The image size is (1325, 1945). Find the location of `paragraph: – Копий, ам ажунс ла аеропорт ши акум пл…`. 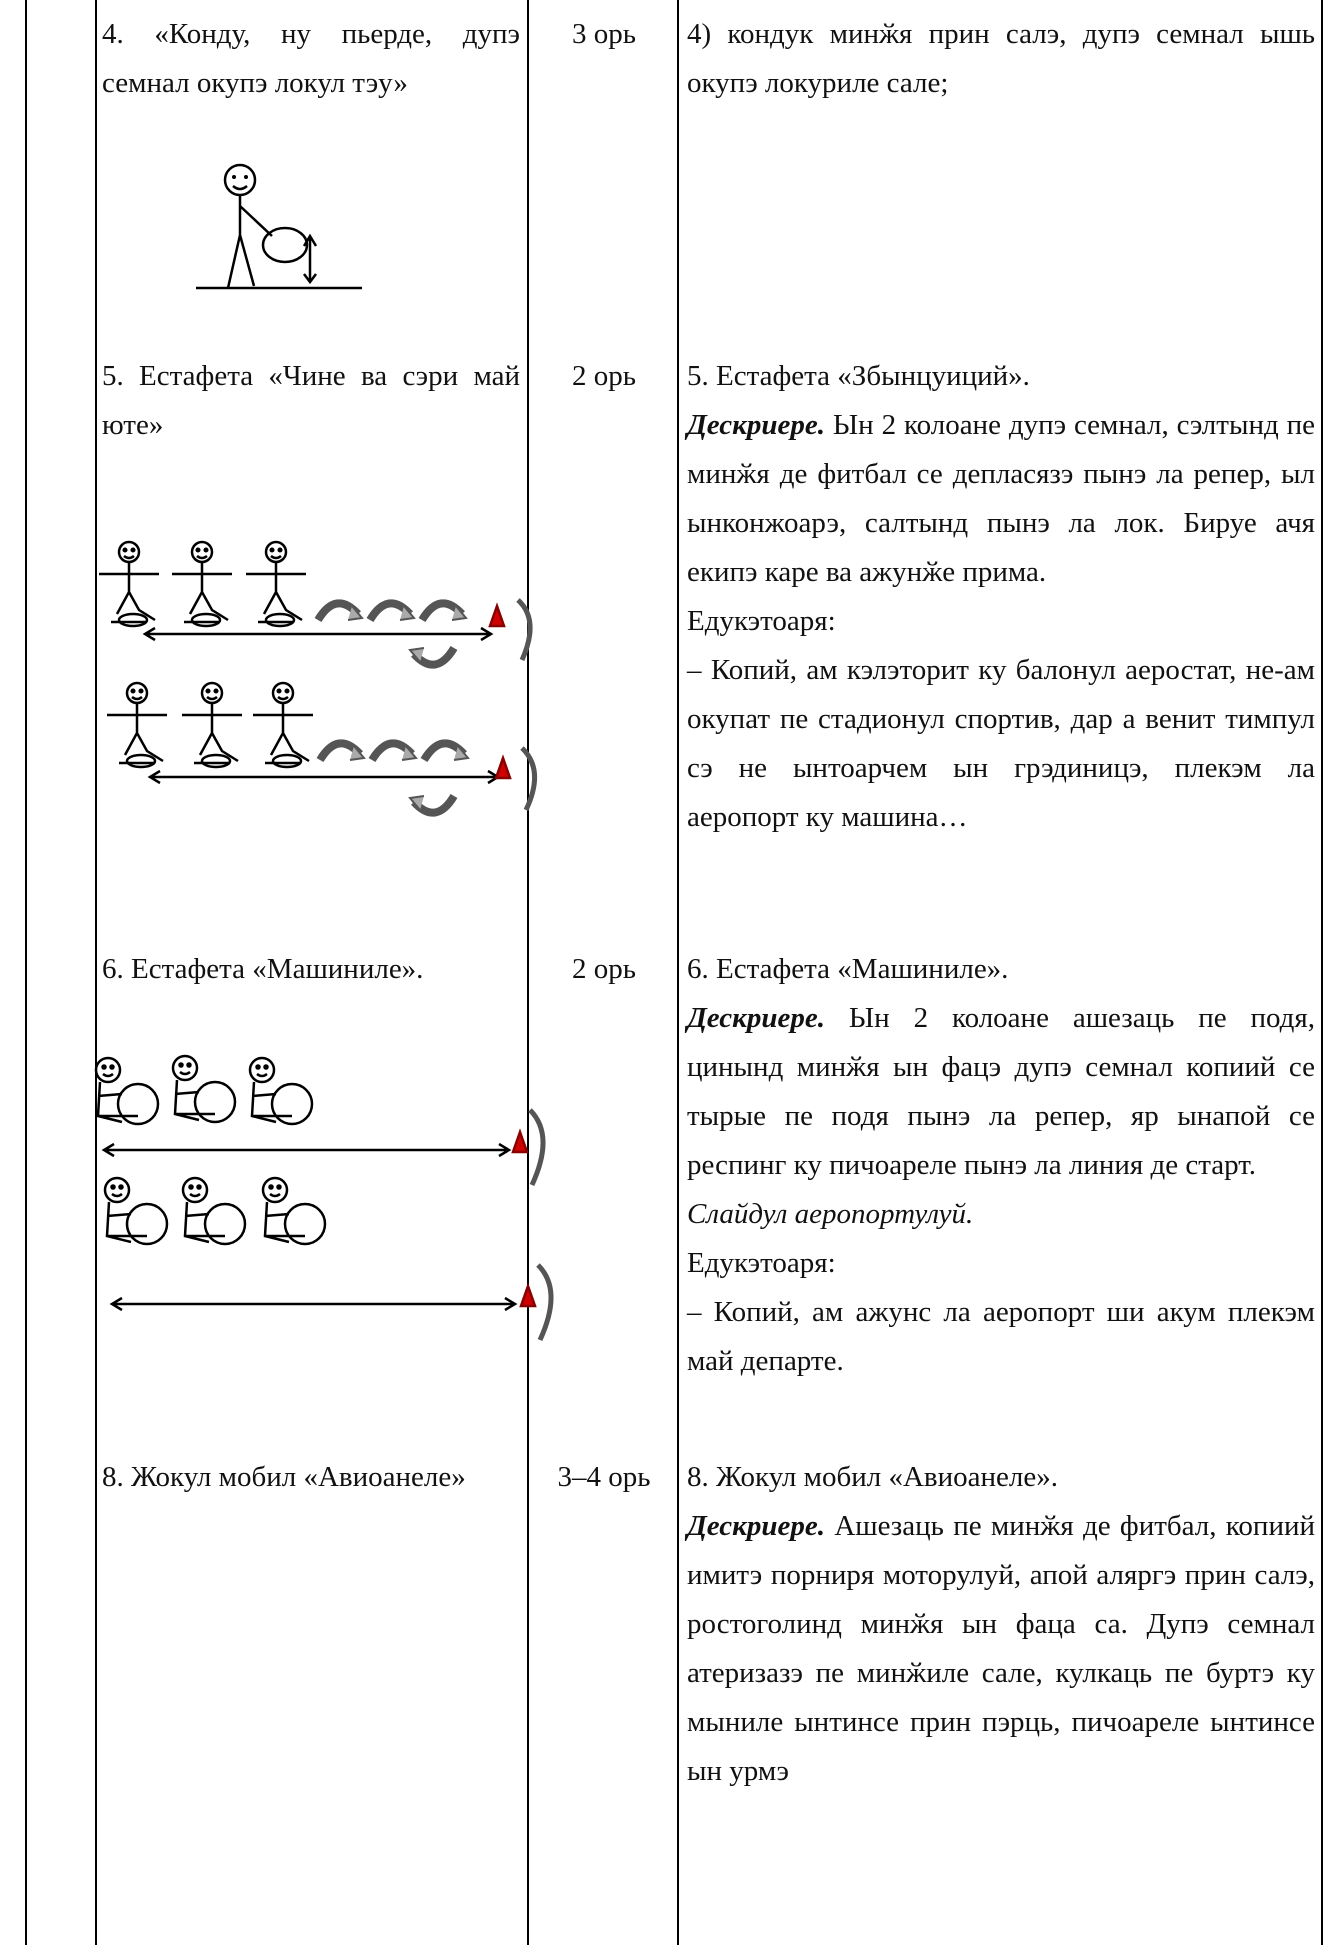

paragraph: – Копий, ам ажунс ла аеропорт ши акум пл… is located at coordinates (1001, 1337).